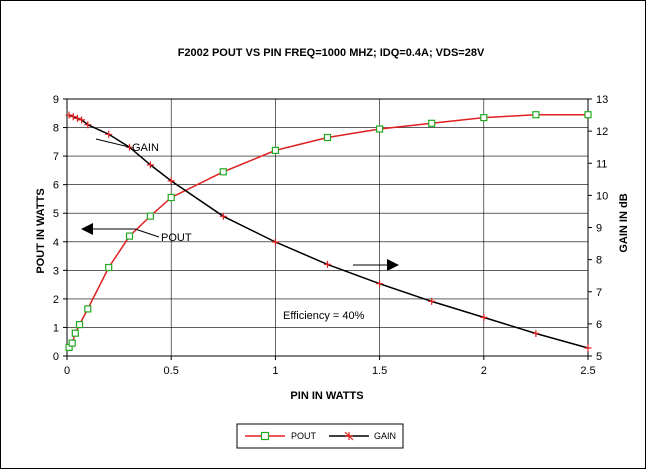 This screenshot has width=648, height=472. Describe the element at coordinates (171, 371) in the screenshot. I see `x-tick-label: 0.5` at that location.